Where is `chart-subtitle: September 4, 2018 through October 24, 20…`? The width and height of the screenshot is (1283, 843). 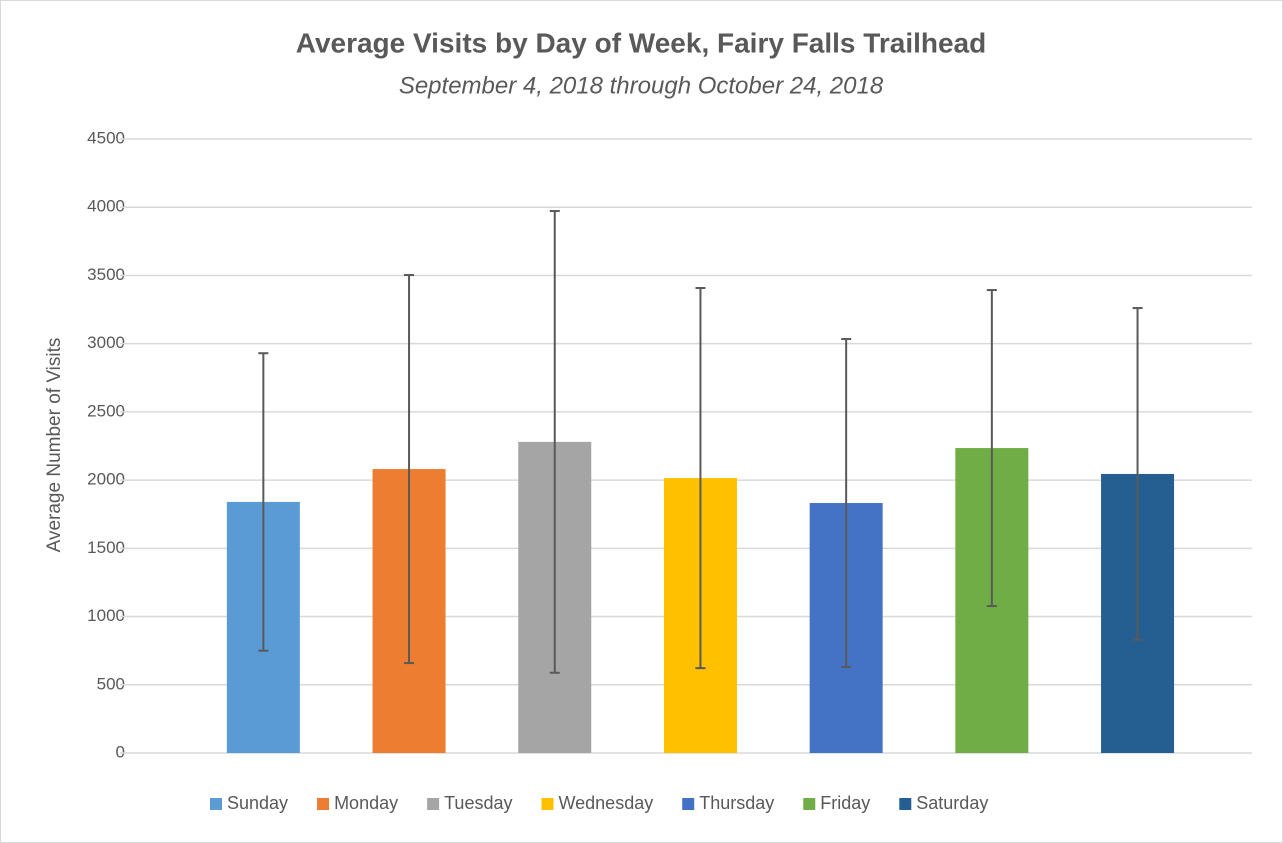 chart-subtitle: September 4, 2018 through October 24, 20… is located at coordinates (641, 85).